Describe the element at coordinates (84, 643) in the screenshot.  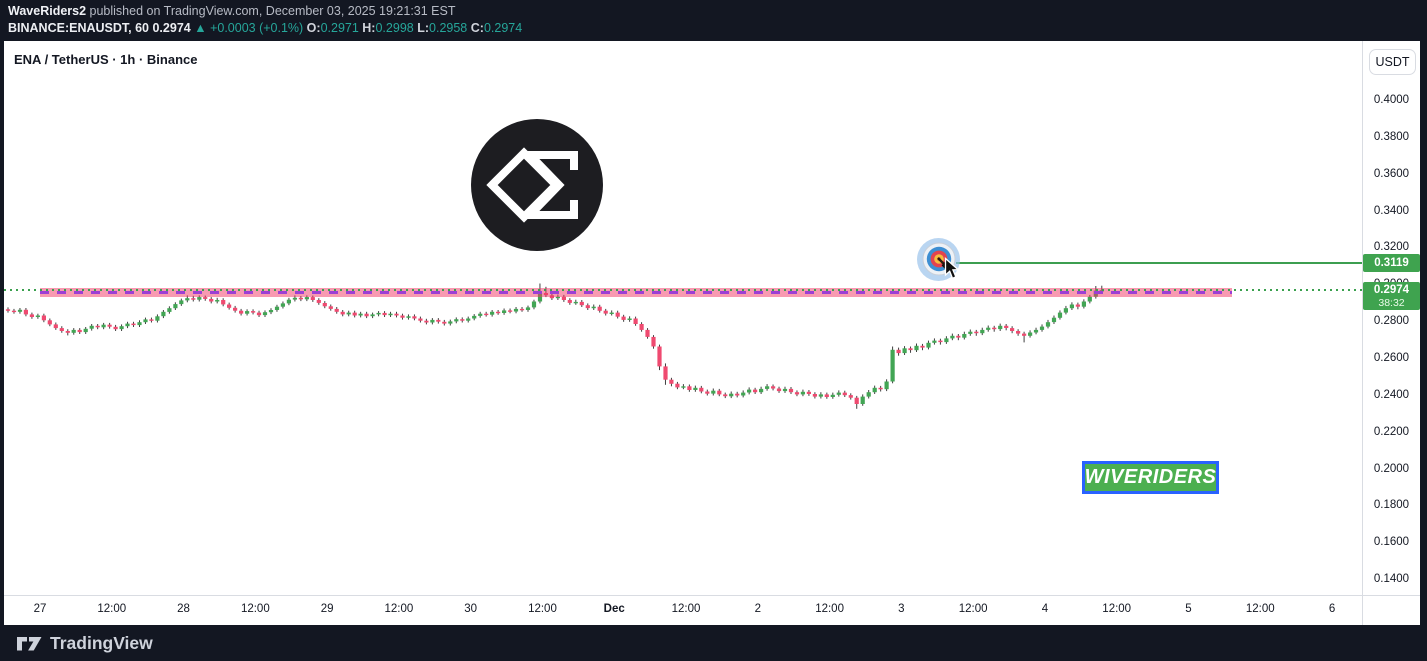
I see `tradingview-brand: TradingView` at that location.